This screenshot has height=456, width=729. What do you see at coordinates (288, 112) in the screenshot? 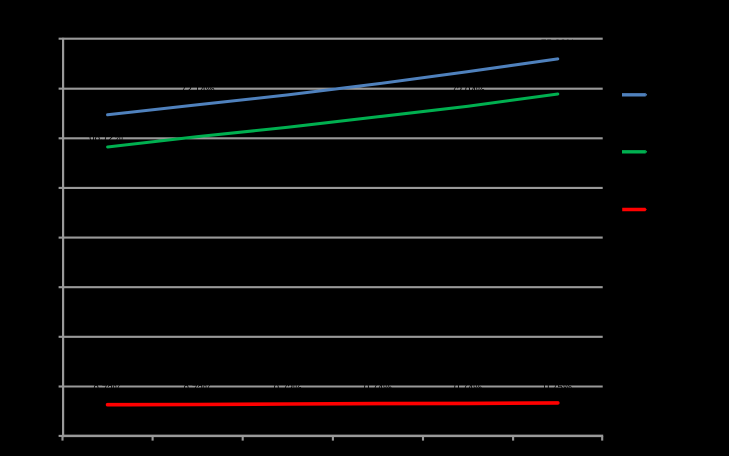
I see `svg-text: 70.51%` at bounding box center [288, 112].